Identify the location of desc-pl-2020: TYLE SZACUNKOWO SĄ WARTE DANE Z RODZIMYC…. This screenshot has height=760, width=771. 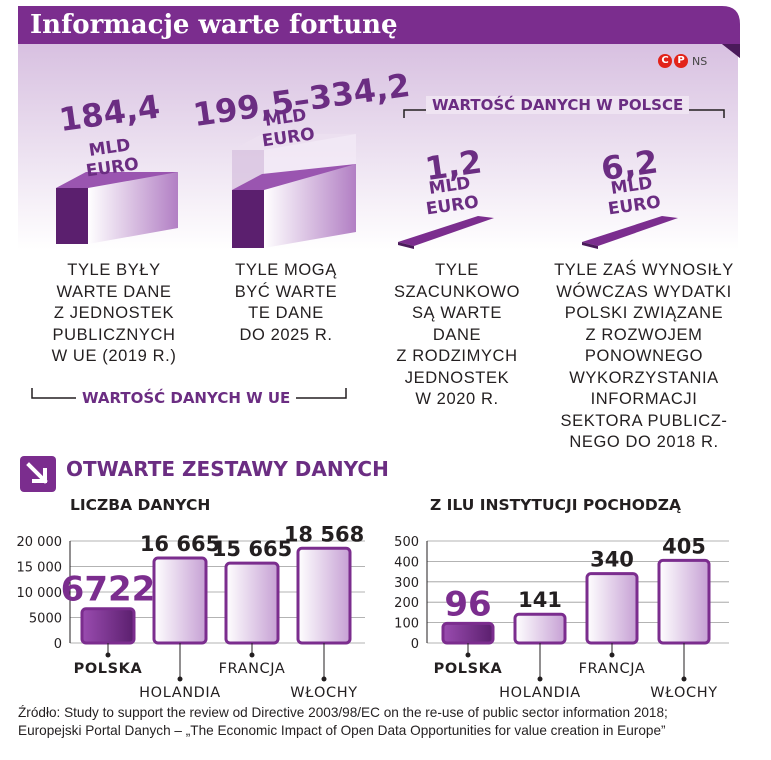
(457, 334).